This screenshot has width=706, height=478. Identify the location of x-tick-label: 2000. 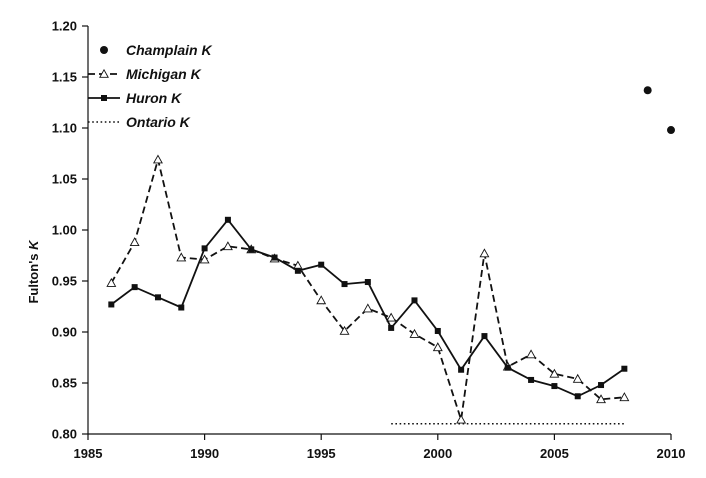
(437, 453).